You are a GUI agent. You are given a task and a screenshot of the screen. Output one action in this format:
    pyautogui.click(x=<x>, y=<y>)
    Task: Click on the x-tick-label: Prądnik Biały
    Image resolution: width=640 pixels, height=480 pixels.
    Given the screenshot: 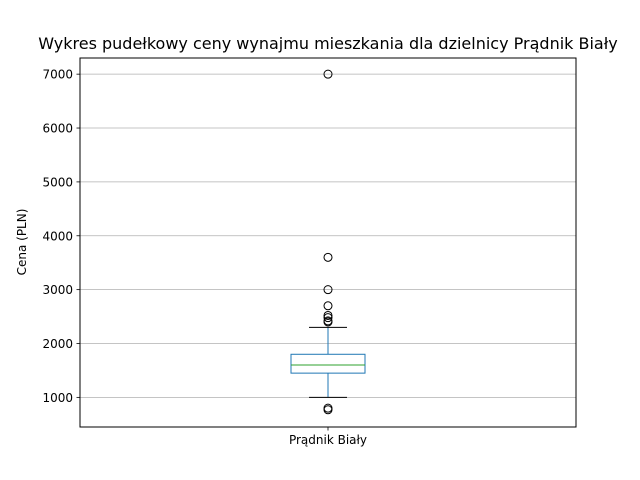 What is the action you would take?
    pyautogui.click(x=328, y=440)
    